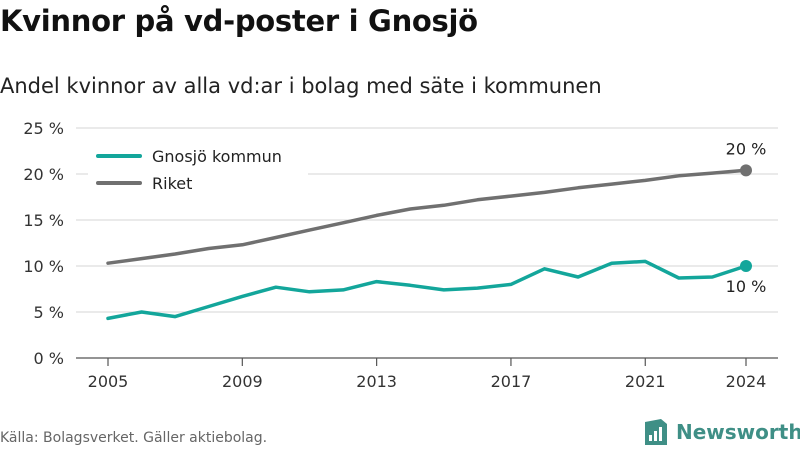  Describe the element at coordinates (49, 312) in the screenshot. I see `y-tick-label: 5 %` at that location.